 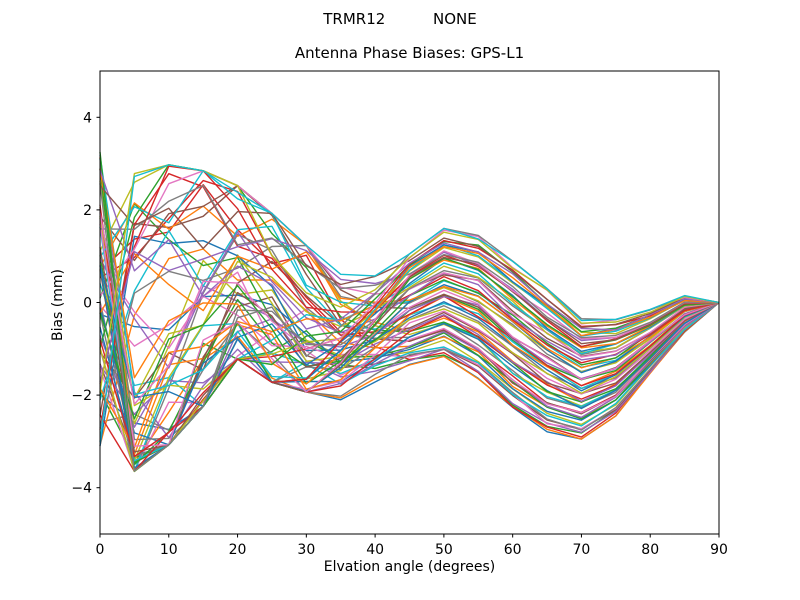 What do you see at coordinates (306, 550) in the screenshot?
I see `x-tick-label: 30` at bounding box center [306, 550].